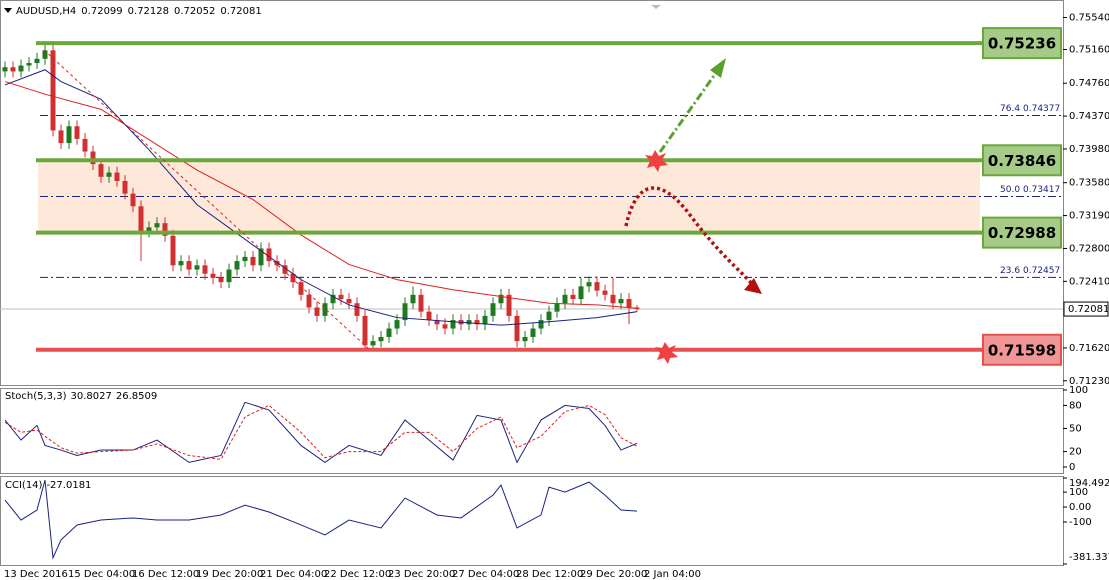 This screenshot has width=1109, height=580. I want to click on y-tick-label: 50, so click(1075, 429).